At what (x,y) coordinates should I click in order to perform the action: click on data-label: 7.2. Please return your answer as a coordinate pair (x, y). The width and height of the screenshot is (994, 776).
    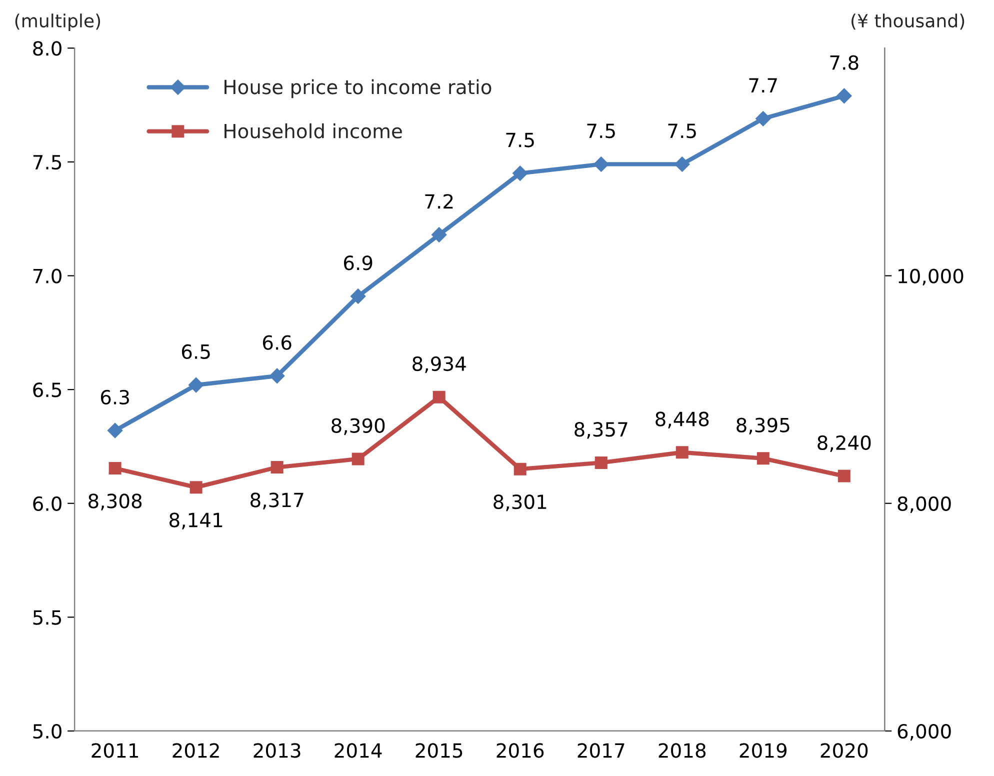
    Looking at the image, I should click on (439, 201).